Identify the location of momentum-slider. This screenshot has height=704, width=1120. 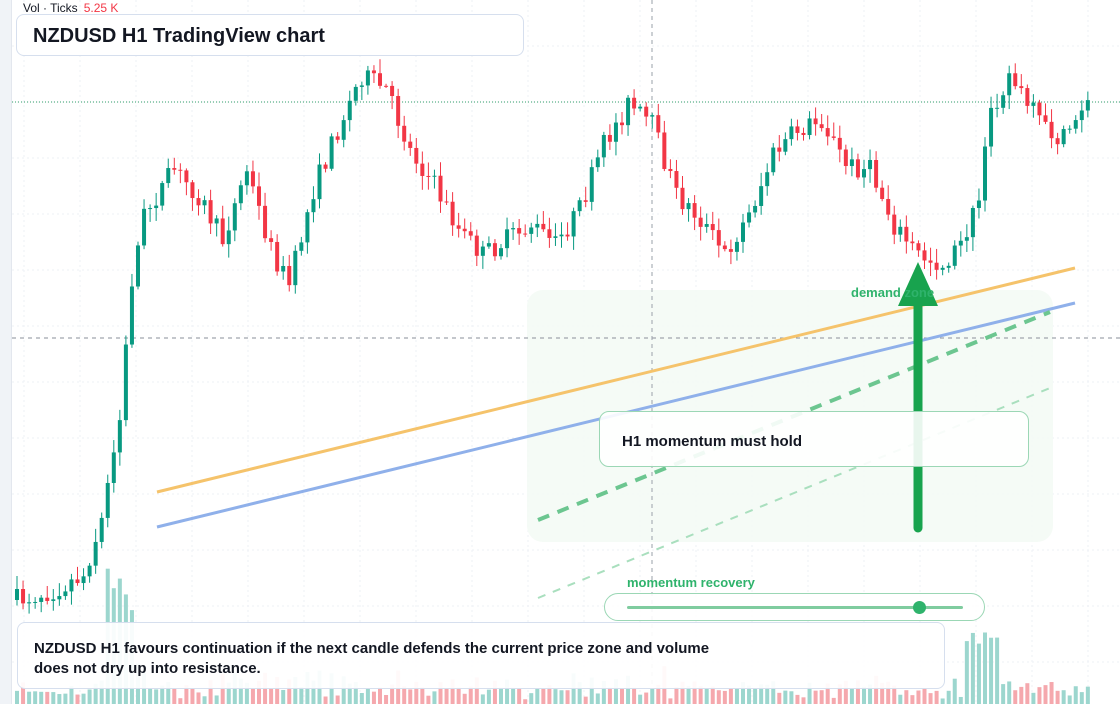
(794, 607).